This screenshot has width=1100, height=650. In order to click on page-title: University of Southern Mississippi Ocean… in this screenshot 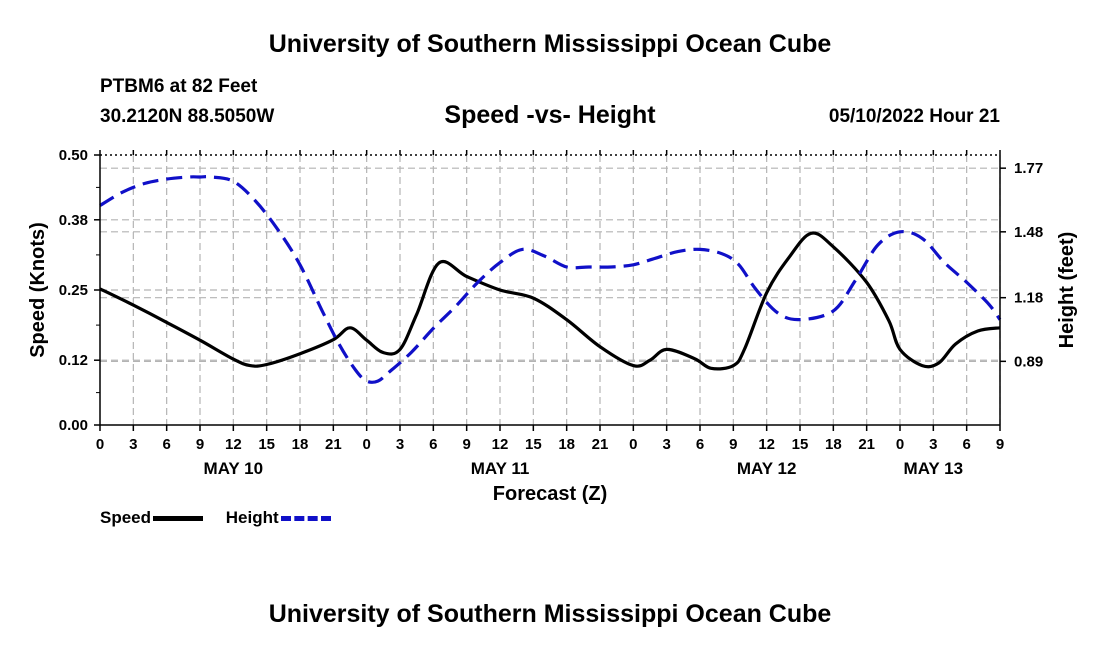, I will do `click(550, 44)`.